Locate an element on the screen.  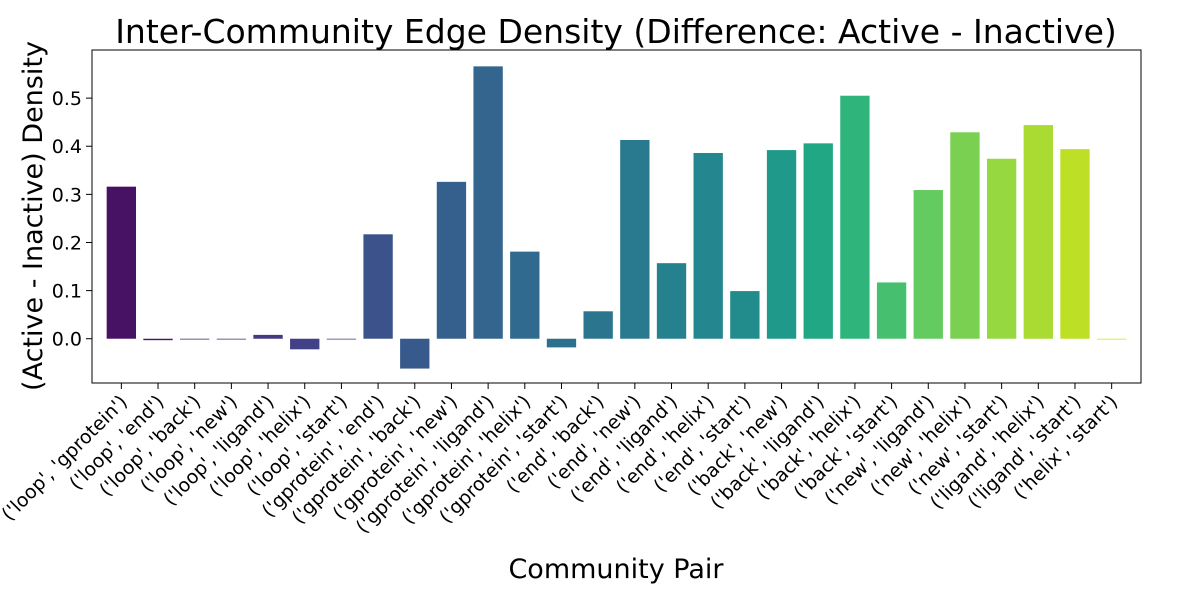
y-axis: 0.0 0.1 0.2 0.3 0.4 0.5 is located at coordinates (72, 219).